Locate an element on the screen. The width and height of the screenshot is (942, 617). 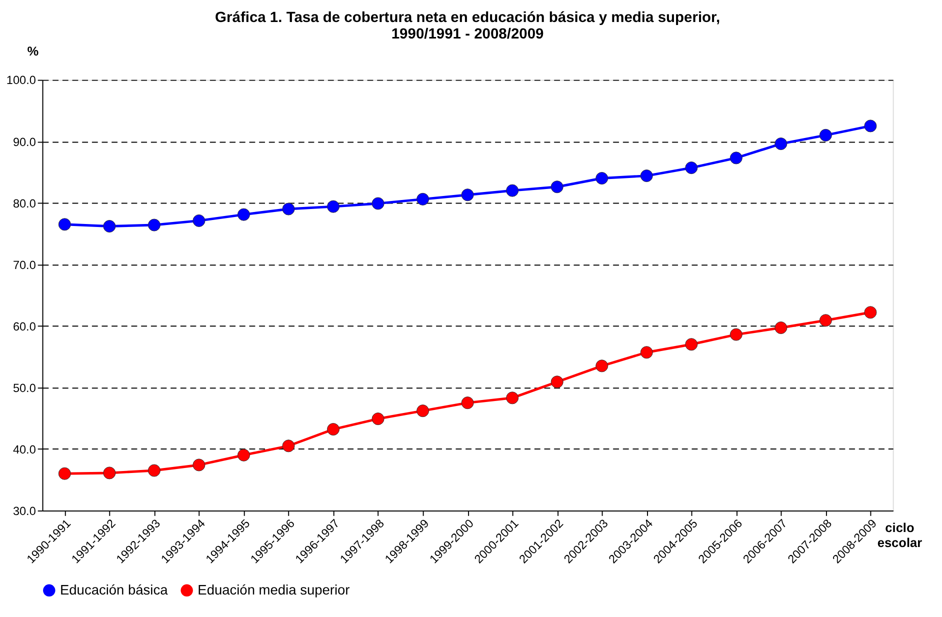
x-axis-title: ciclo escolar is located at coordinates (899, 535).